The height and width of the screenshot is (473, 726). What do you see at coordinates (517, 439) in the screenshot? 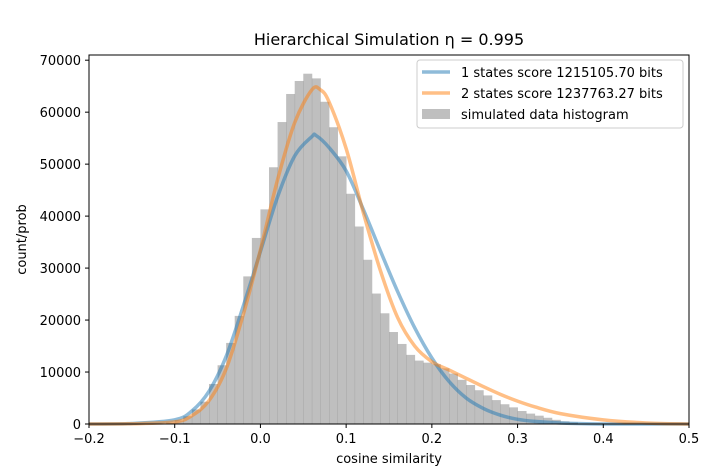
I see `x-tick-label: 0.3` at bounding box center [517, 439].